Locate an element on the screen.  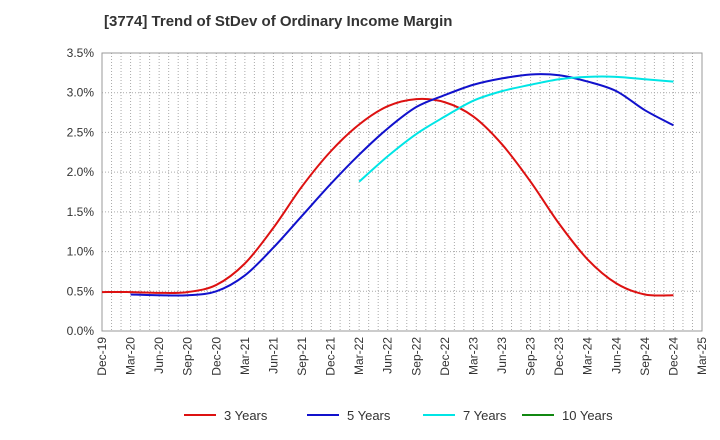
x-tick-label: Dec-19 is located at coordinates (102, 356).